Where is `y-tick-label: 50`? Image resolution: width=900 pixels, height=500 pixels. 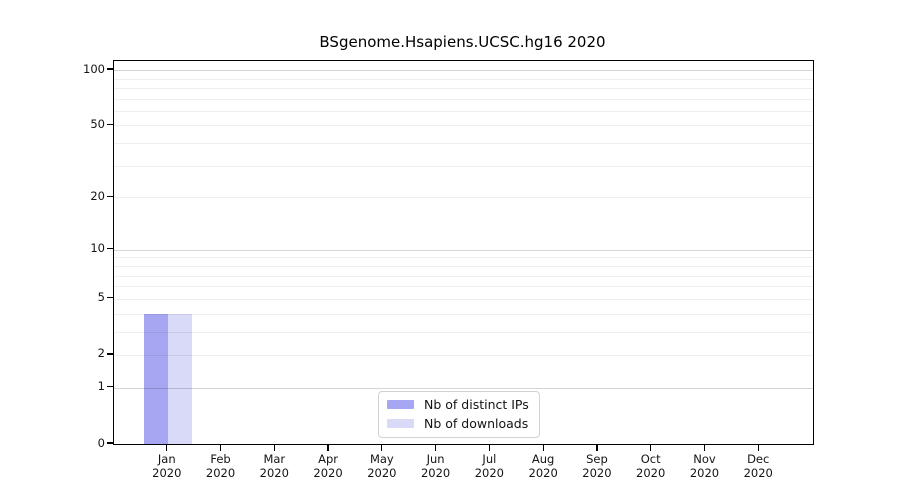
y-tick-label: 50 is located at coordinates (97, 123).